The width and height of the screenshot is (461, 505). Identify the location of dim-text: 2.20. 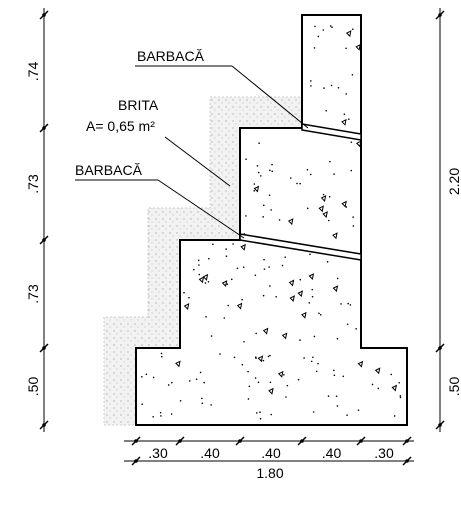
(453, 181).